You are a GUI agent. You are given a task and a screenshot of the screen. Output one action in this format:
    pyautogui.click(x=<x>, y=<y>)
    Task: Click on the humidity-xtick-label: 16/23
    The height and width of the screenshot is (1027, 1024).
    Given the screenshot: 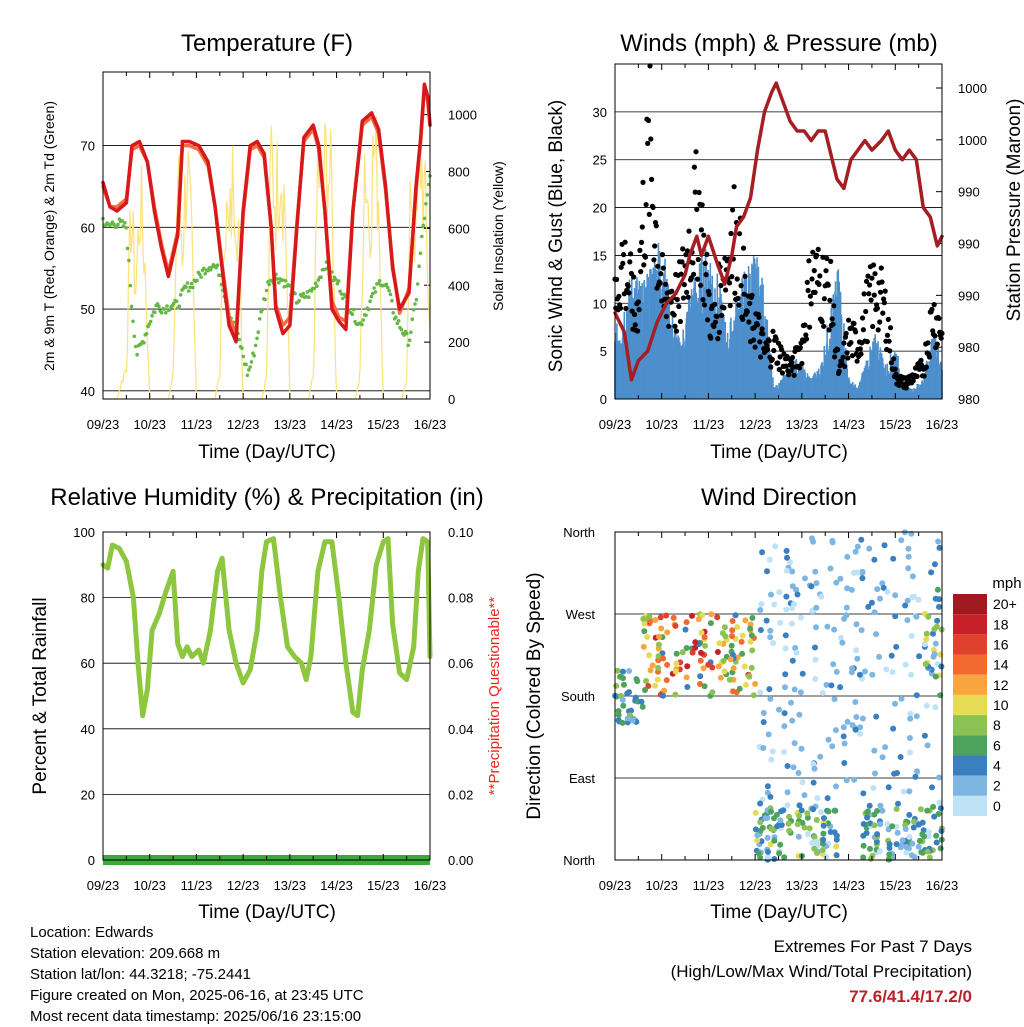 What is the action you would take?
    pyautogui.click(x=430, y=885)
    